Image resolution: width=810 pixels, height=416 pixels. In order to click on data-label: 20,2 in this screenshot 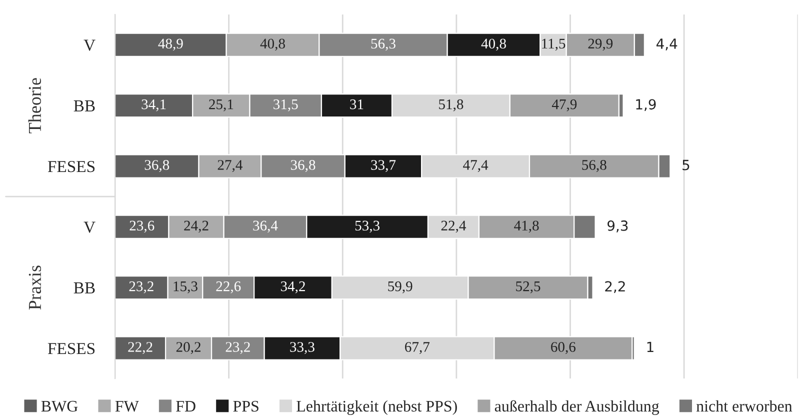, I will do `click(188, 348)`.